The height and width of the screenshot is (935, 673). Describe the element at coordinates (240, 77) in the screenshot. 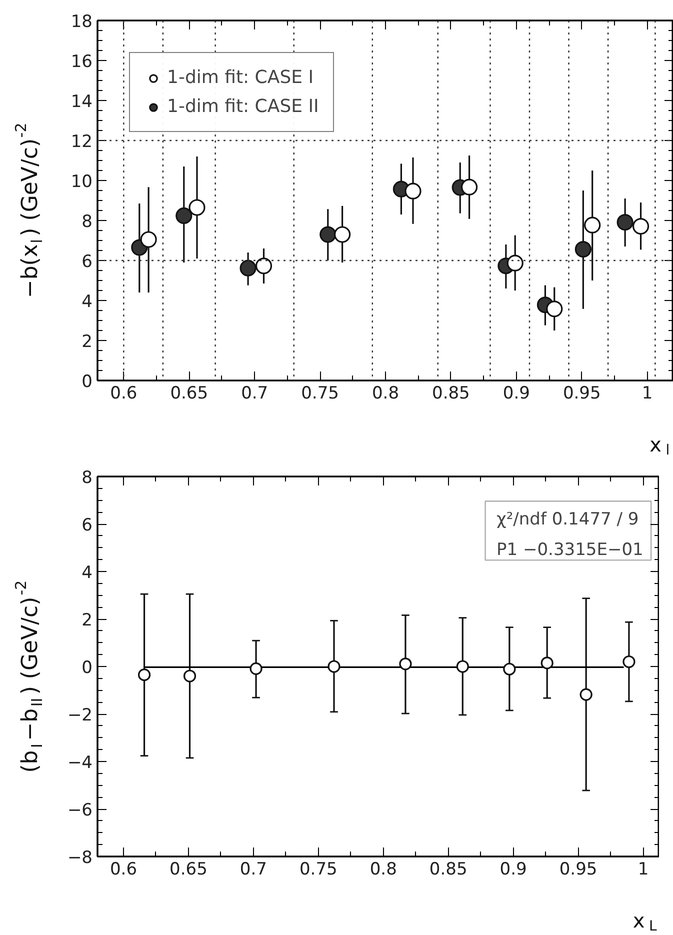

I see `legend-label: 1-dim fit: CASE I` at that location.